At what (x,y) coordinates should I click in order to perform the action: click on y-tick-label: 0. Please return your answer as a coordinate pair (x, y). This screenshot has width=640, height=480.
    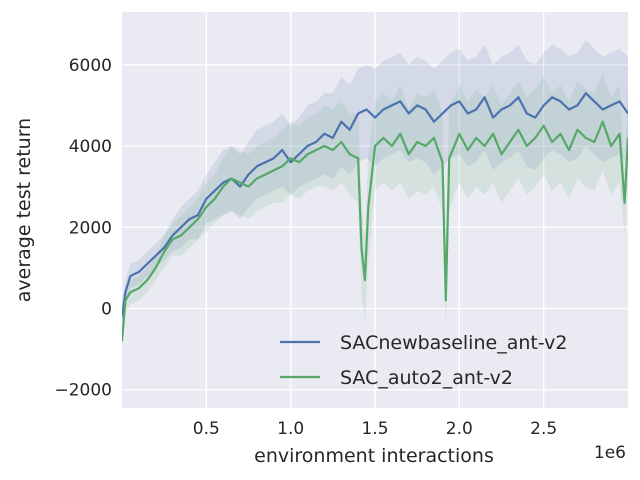
    Looking at the image, I should click on (106, 309).